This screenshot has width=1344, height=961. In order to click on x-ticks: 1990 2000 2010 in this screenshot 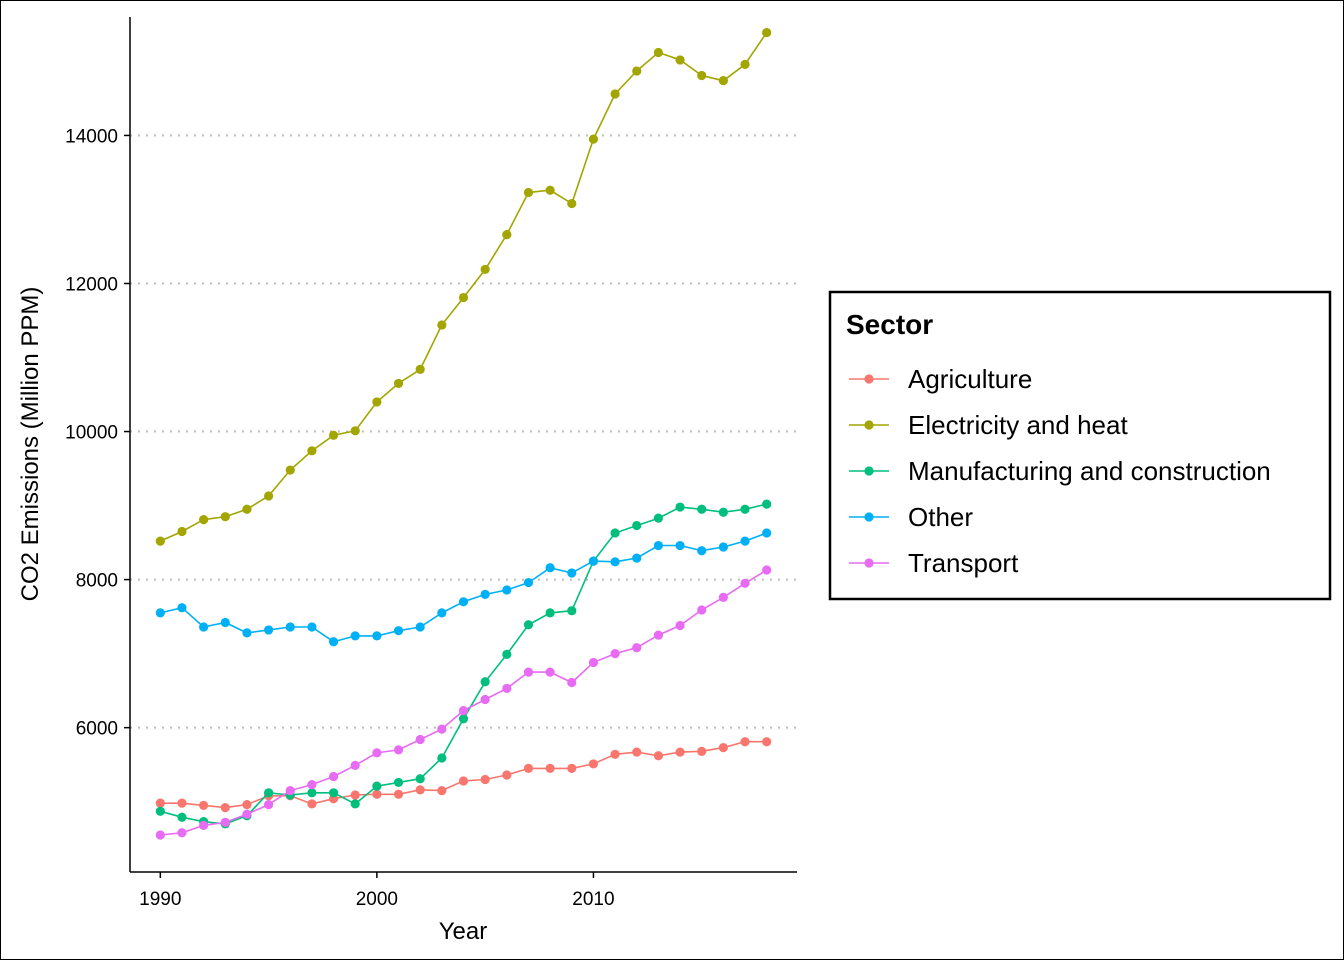, I will do `click(377, 891)`.